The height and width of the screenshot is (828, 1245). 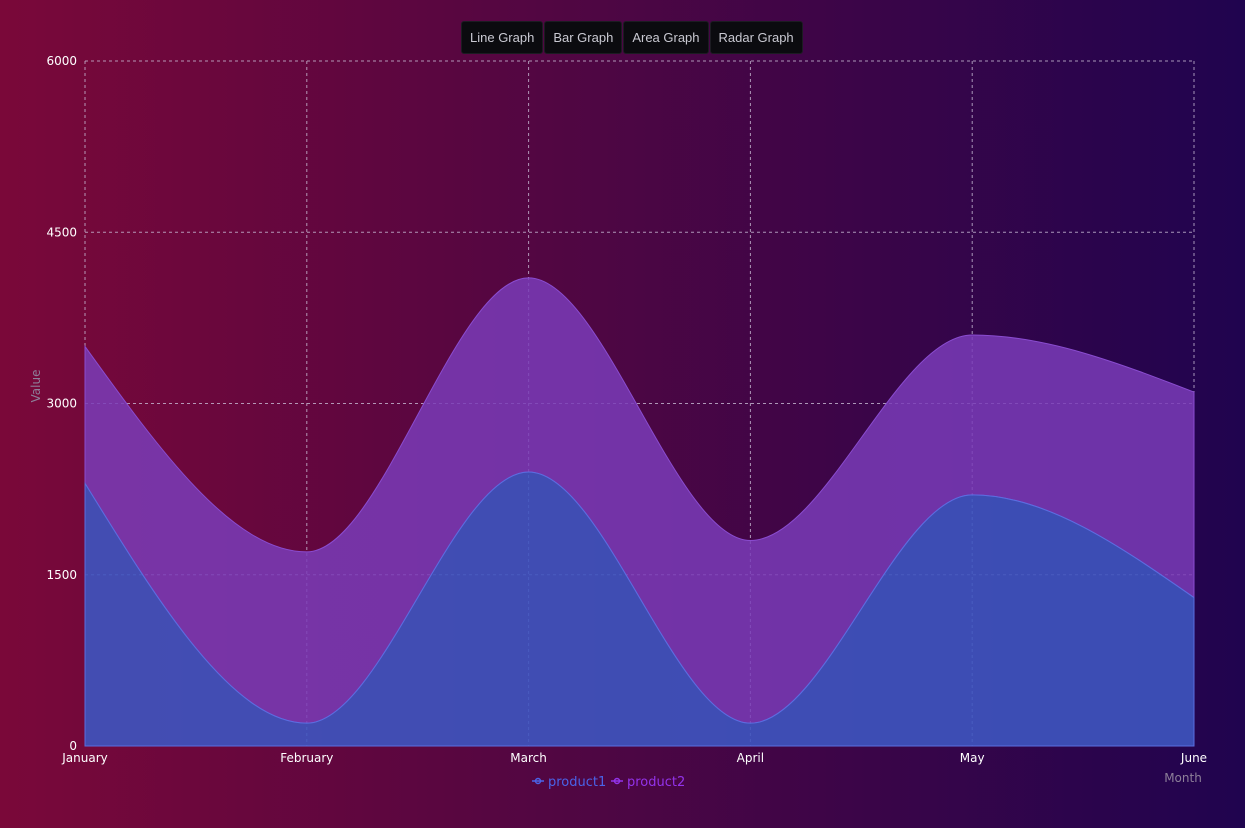 What do you see at coordinates (61, 575) in the screenshot?
I see `y-tick-label: 1500` at bounding box center [61, 575].